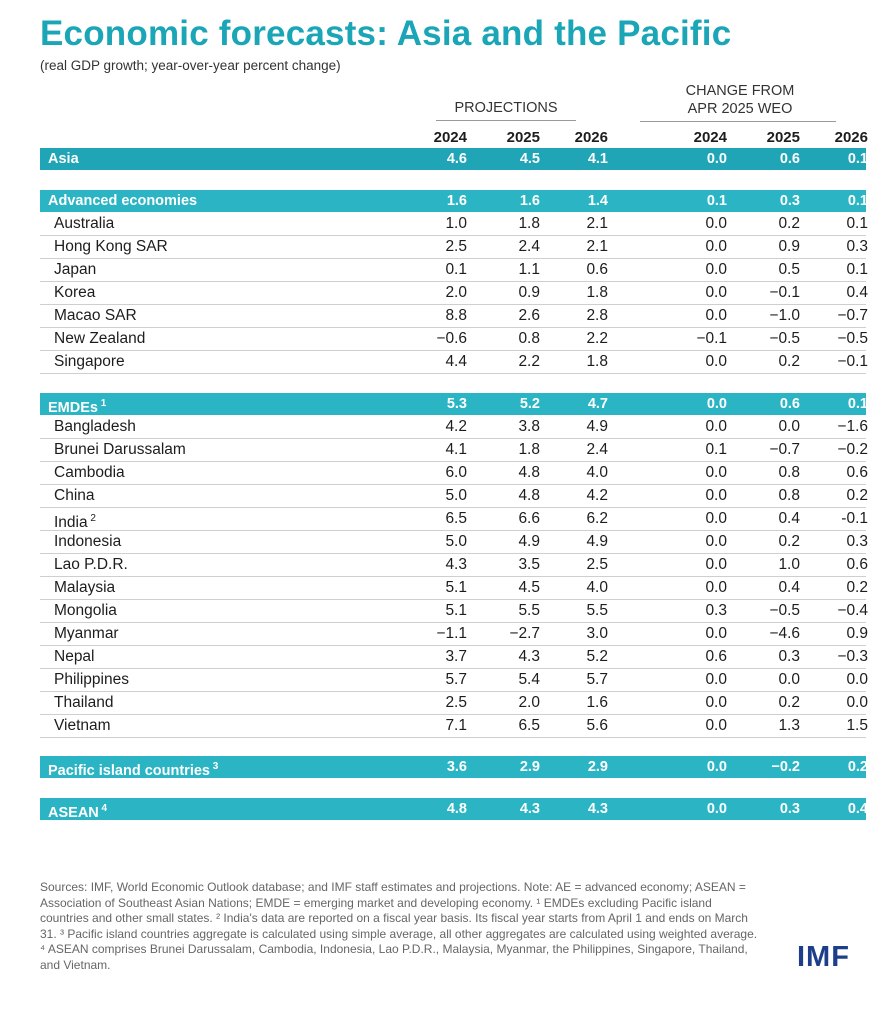  What do you see at coordinates (529, 449) in the screenshot?
I see `value-cell: 1.8` at bounding box center [529, 449].